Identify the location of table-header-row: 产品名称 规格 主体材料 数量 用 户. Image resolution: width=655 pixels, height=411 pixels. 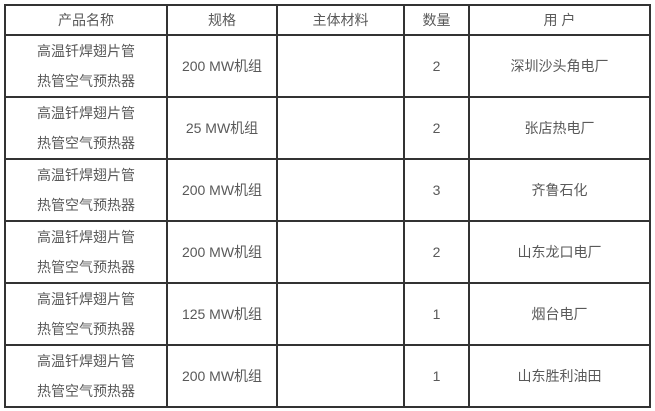
(327, 20).